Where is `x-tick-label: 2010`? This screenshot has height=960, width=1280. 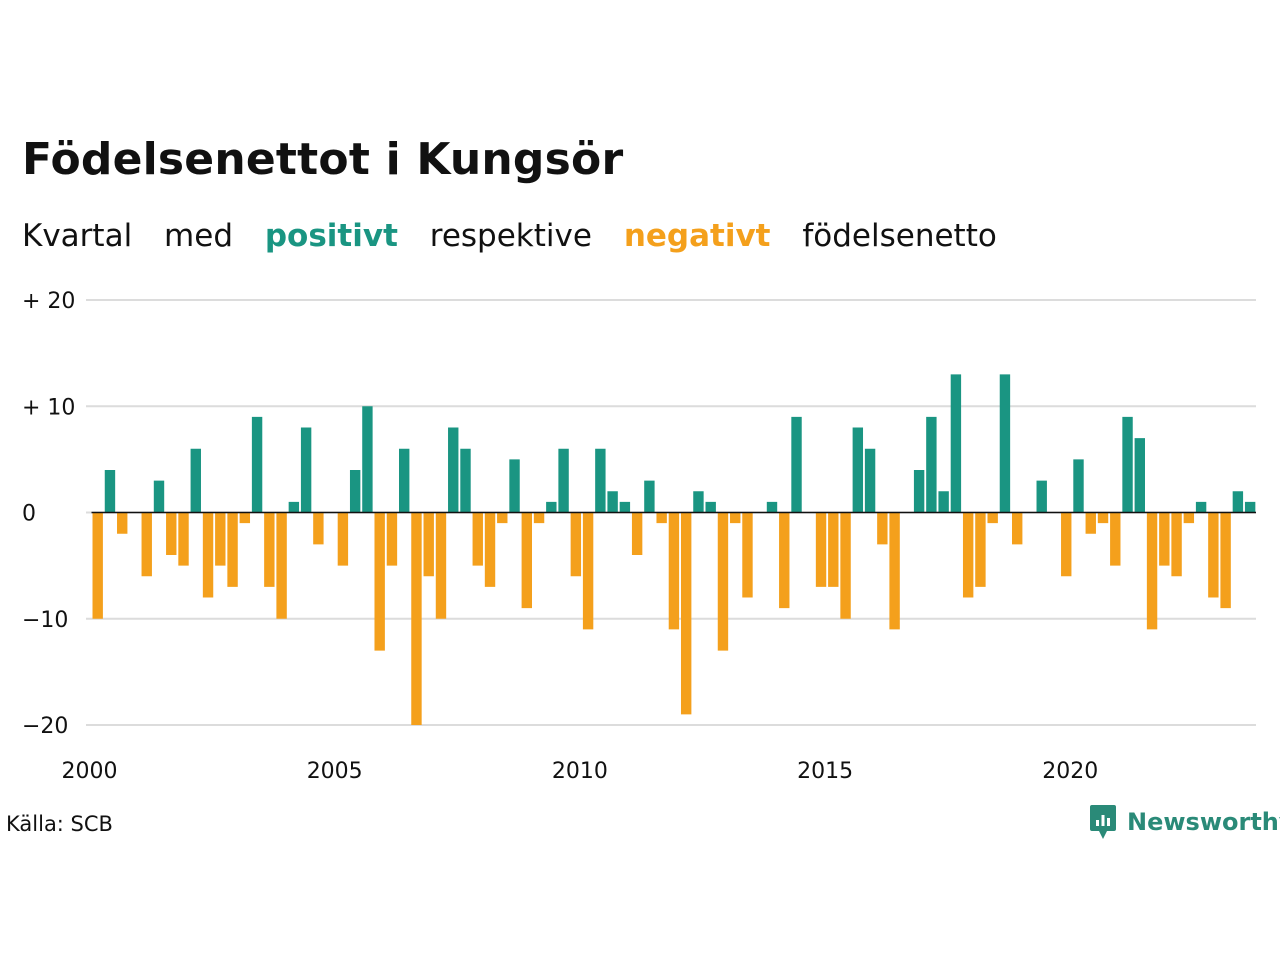
x-tick-label: 2010 is located at coordinates (580, 771).